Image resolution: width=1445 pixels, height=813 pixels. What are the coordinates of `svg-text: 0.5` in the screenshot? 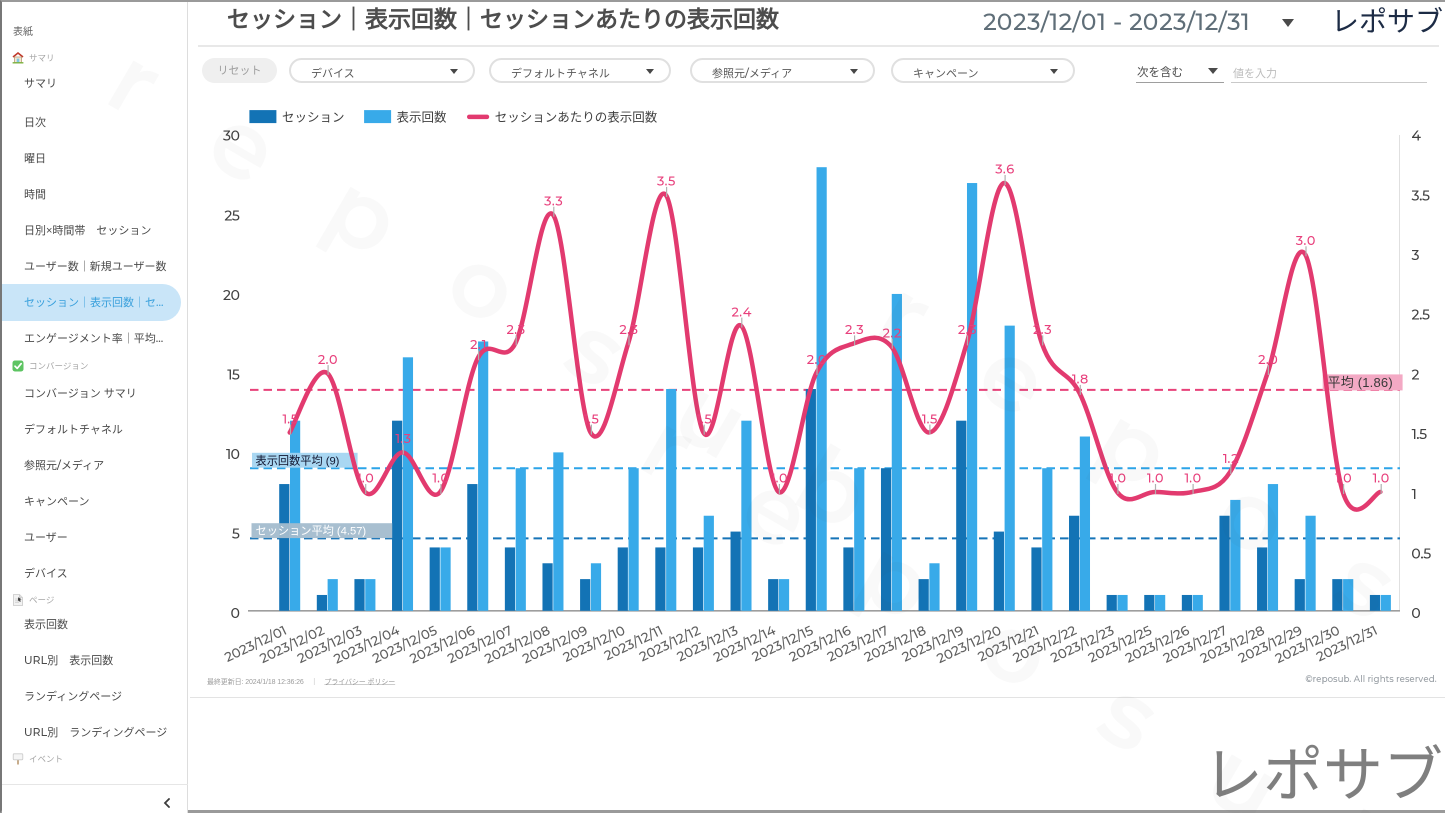 It's located at (1422, 554).